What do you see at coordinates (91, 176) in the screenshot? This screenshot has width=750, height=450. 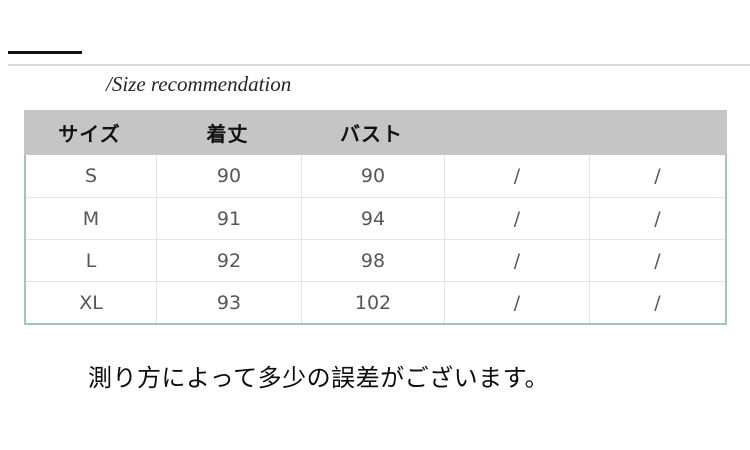 I see `cell-size: S` at bounding box center [91, 176].